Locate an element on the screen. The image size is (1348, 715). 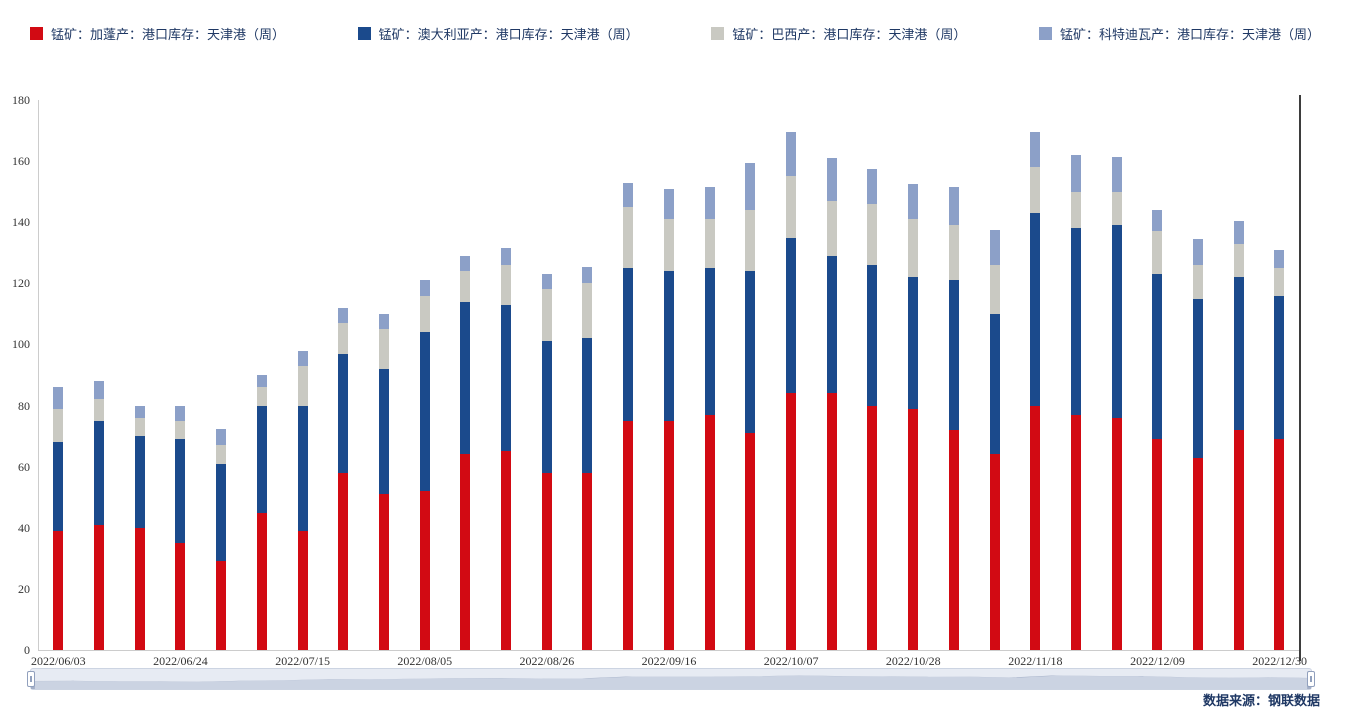
datazoom-left-handle is located at coordinates (31, 679).